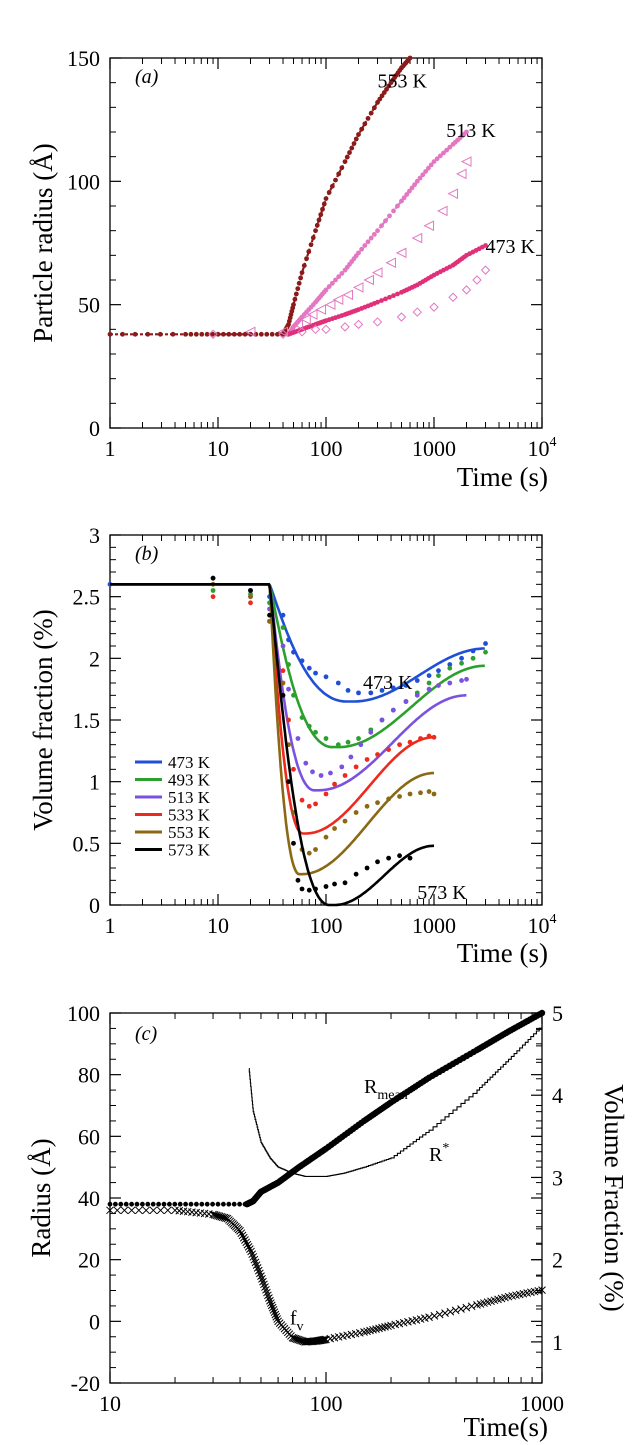 Image resolution: width=640 pixels, height=1445 pixels. What do you see at coordinates (386, 1089) in the screenshot?
I see `chart-c-annotation-rmean: Rmean` at bounding box center [386, 1089].